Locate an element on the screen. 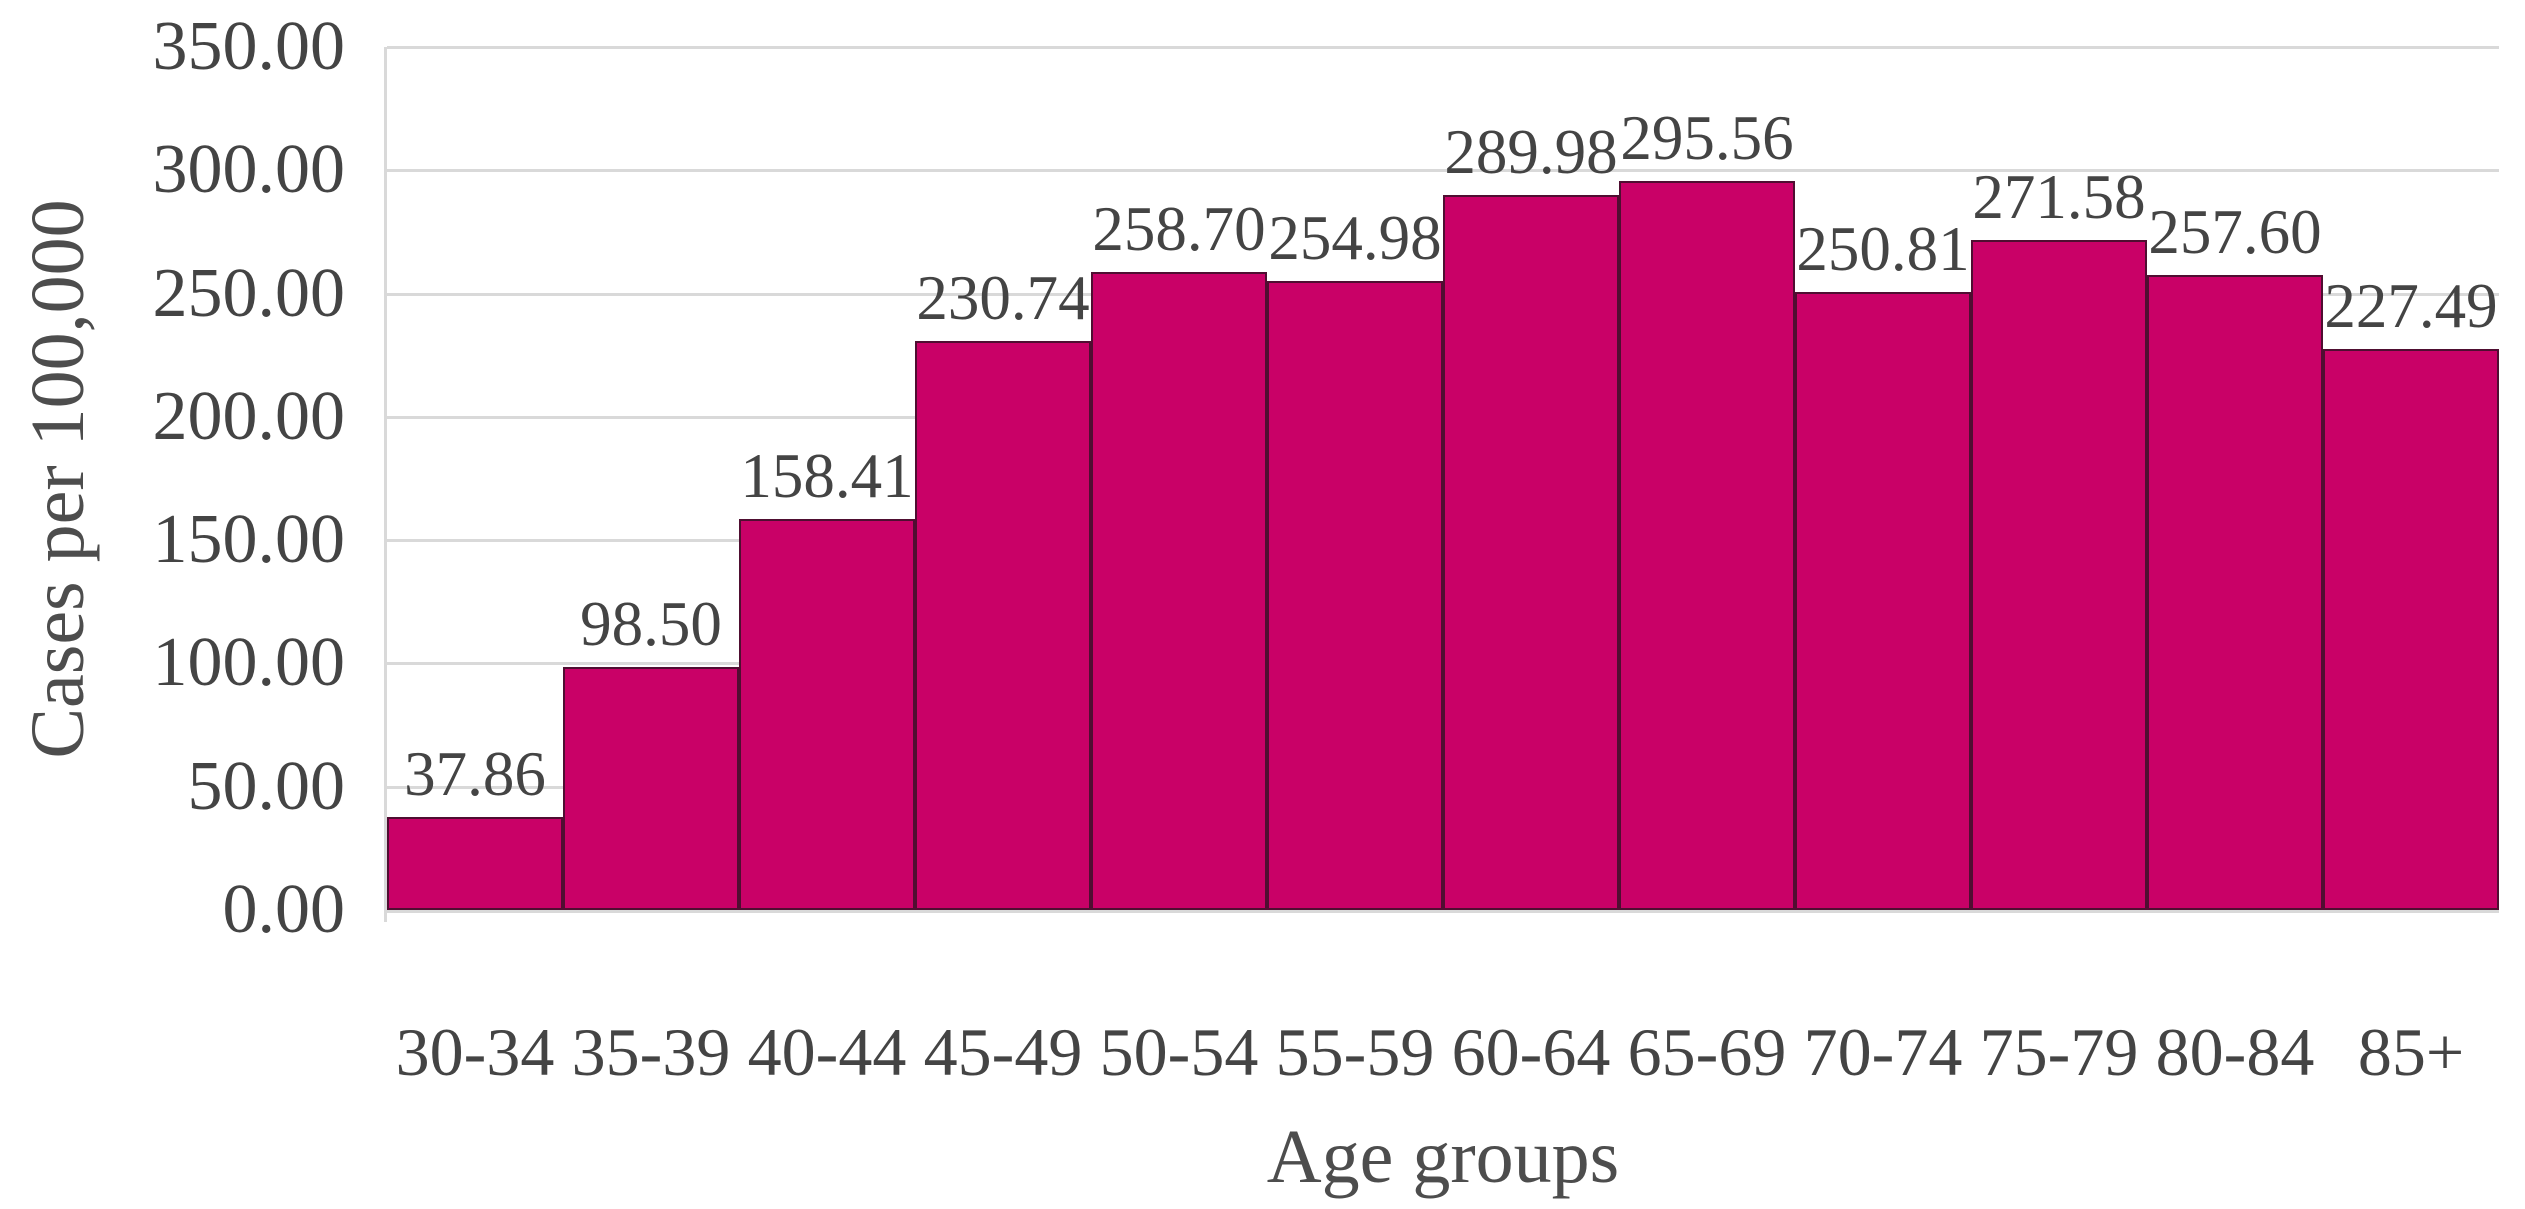  x-tick-75-79: 75-79 is located at coordinates (2059, 1052).